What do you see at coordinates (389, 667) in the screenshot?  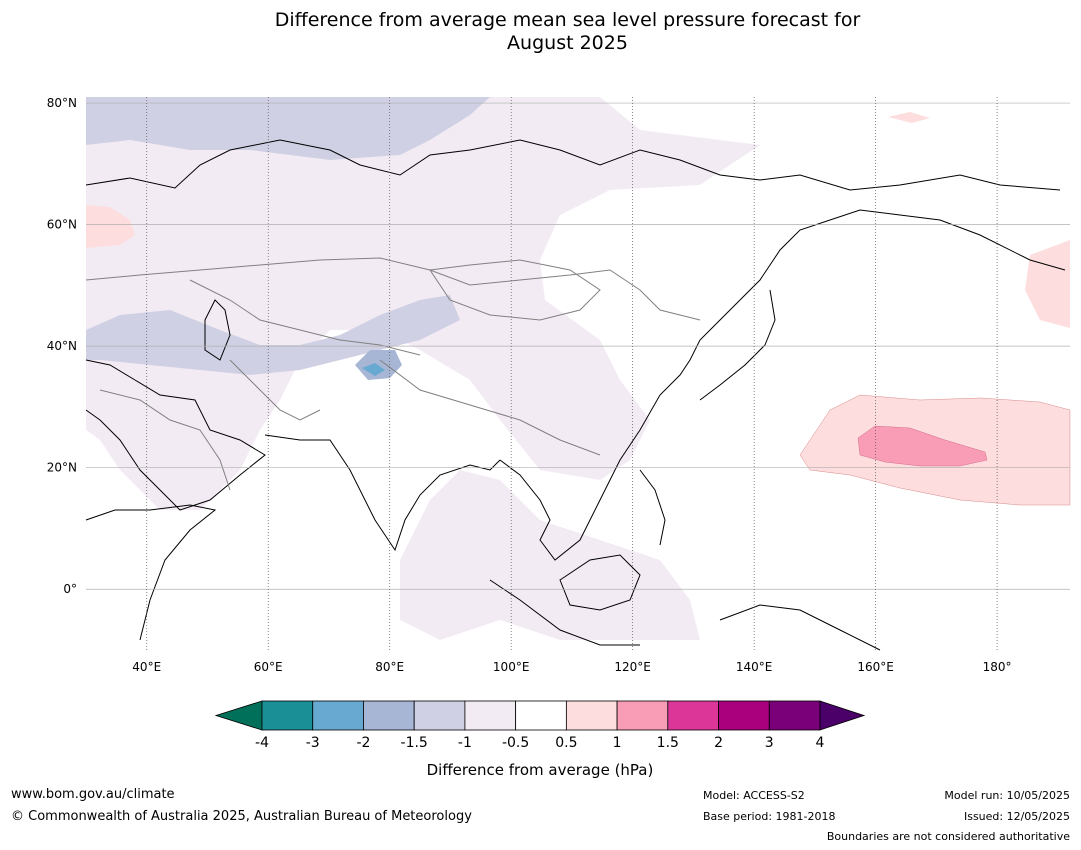 I see `longitude-tick-label: 80°E` at bounding box center [389, 667].